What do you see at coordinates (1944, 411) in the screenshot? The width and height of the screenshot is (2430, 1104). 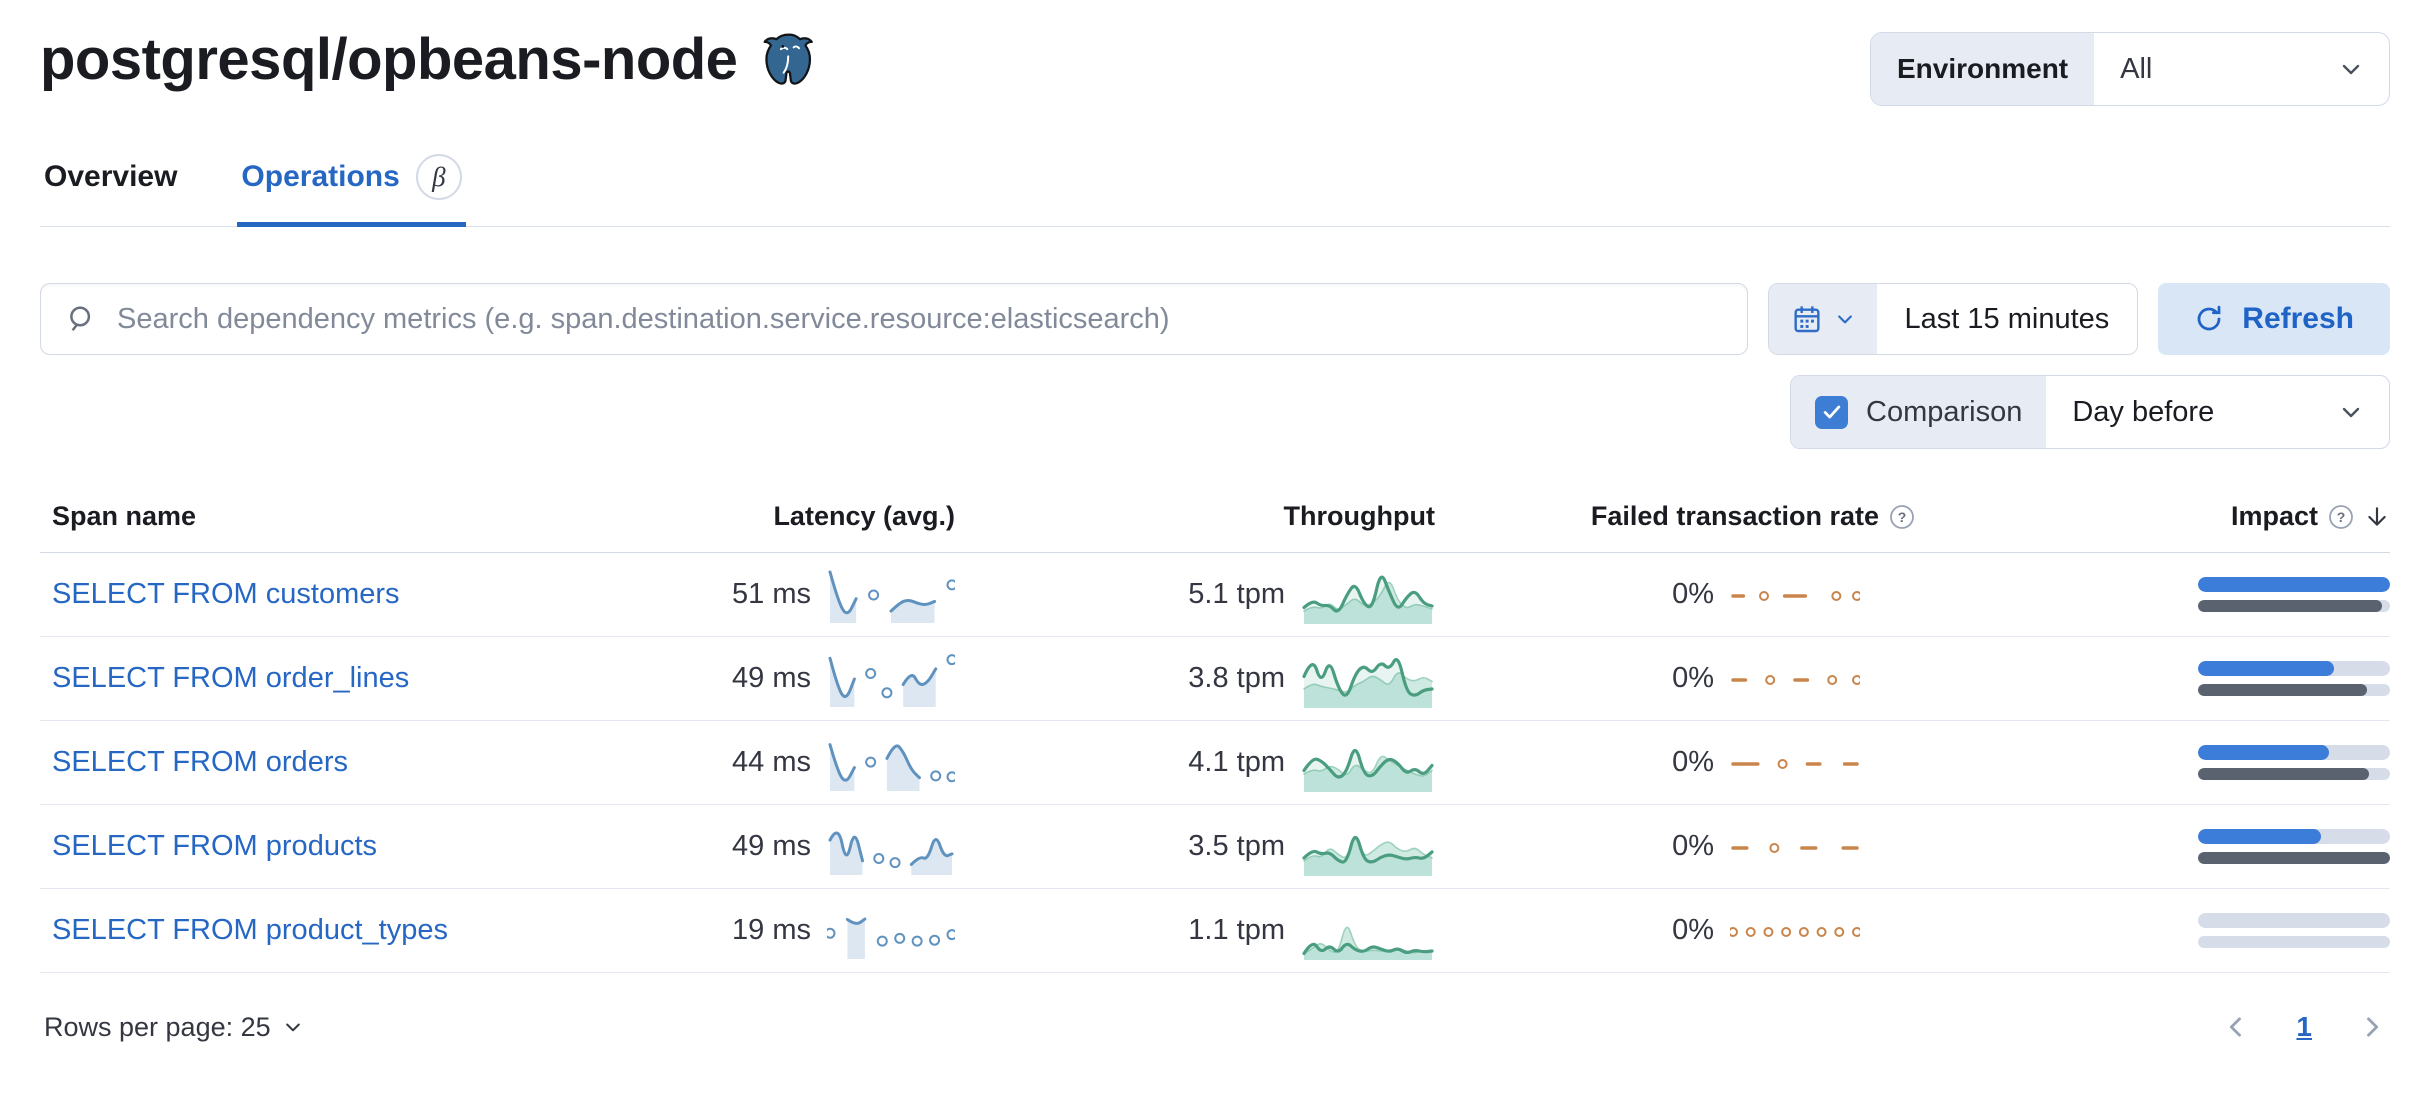 I see `comparison-label: Comparison` at bounding box center [1944, 411].